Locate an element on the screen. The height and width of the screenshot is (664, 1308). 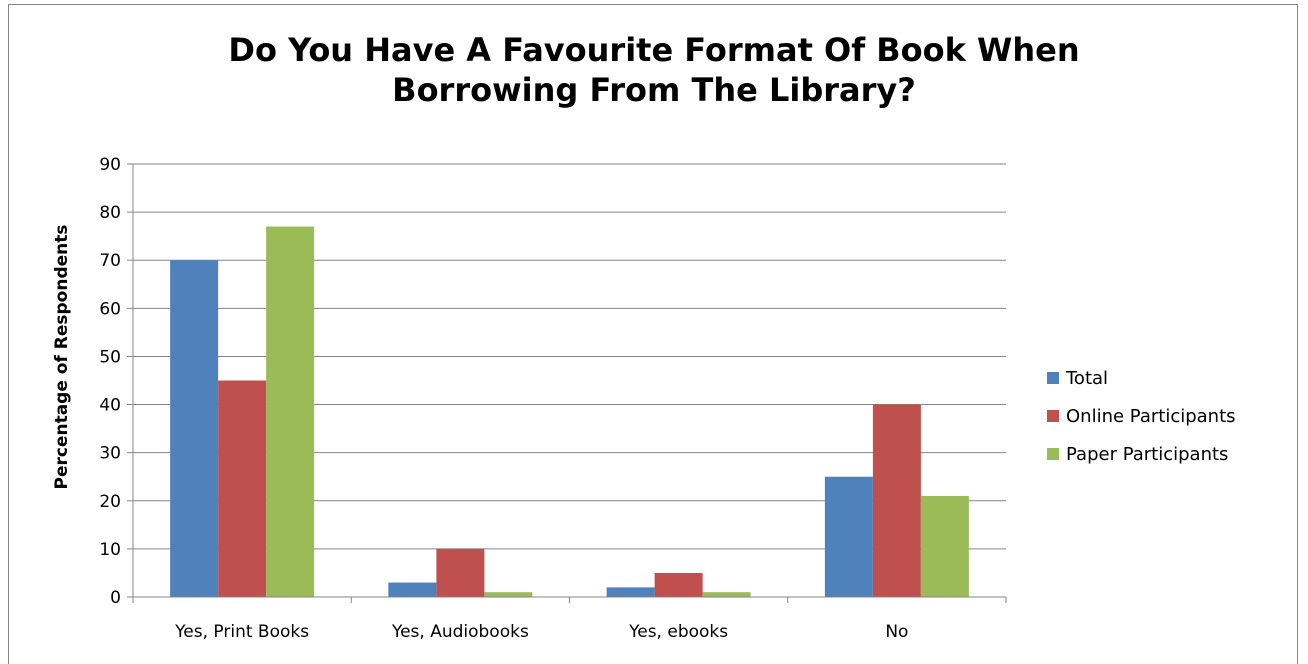
legend-item-paper-participants: Paper Participants is located at coordinates (1141, 454).